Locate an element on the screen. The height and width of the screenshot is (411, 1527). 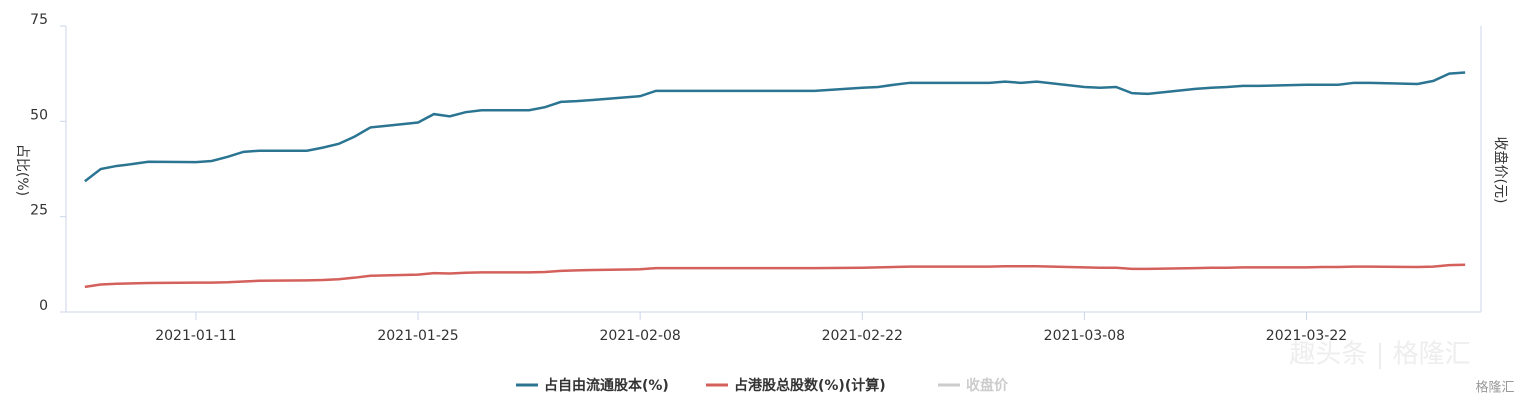
x-tick-label: 2021-02-22 is located at coordinates (862, 336).